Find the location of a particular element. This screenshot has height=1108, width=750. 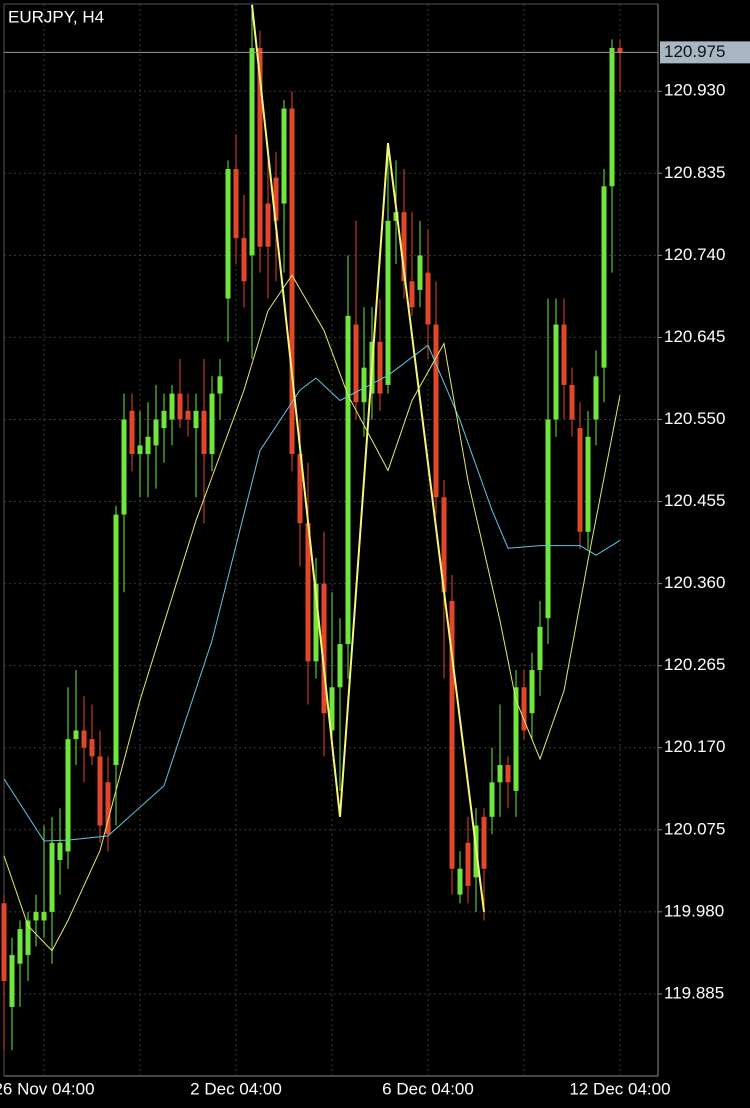

y-tick-label: 120.360 is located at coordinates (694, 582).